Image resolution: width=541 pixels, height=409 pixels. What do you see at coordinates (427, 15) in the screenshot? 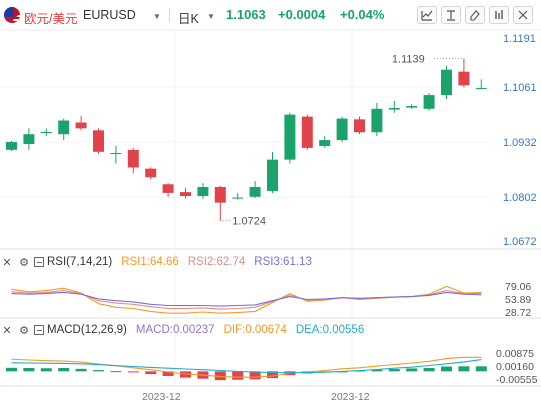
I see `line-tool-icon` at bounding box center [427, 15].